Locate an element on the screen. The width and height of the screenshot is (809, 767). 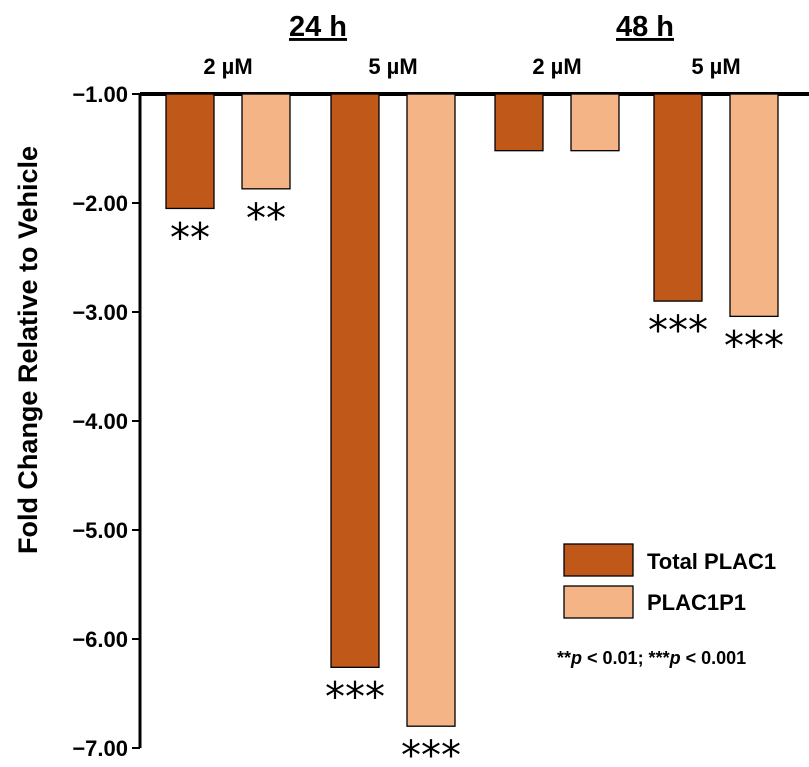
time-group-label: 48 h is located at coordinates (645, 27).